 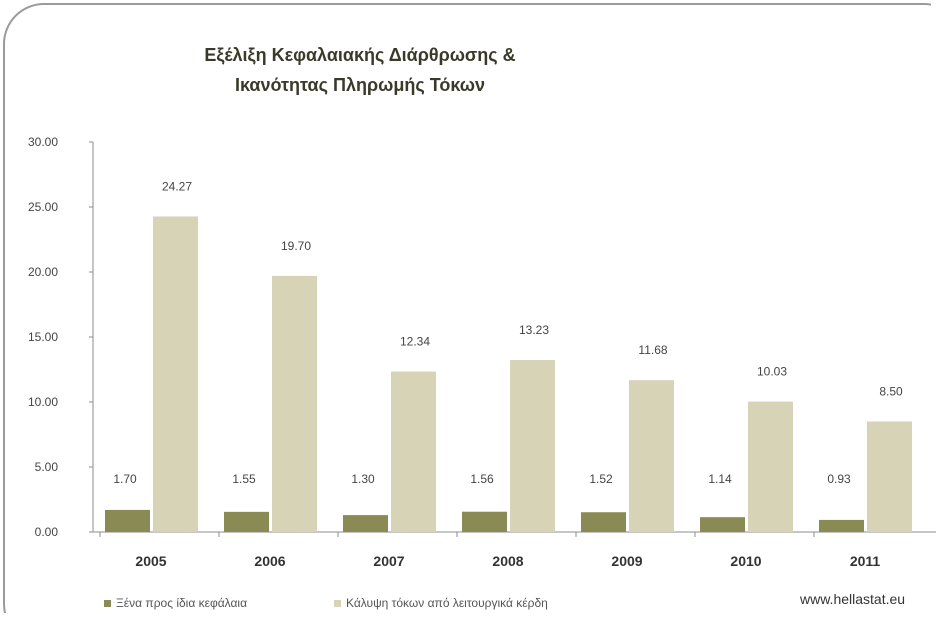 I want to click on data-label: 10.03, so click(x=772, y=372).